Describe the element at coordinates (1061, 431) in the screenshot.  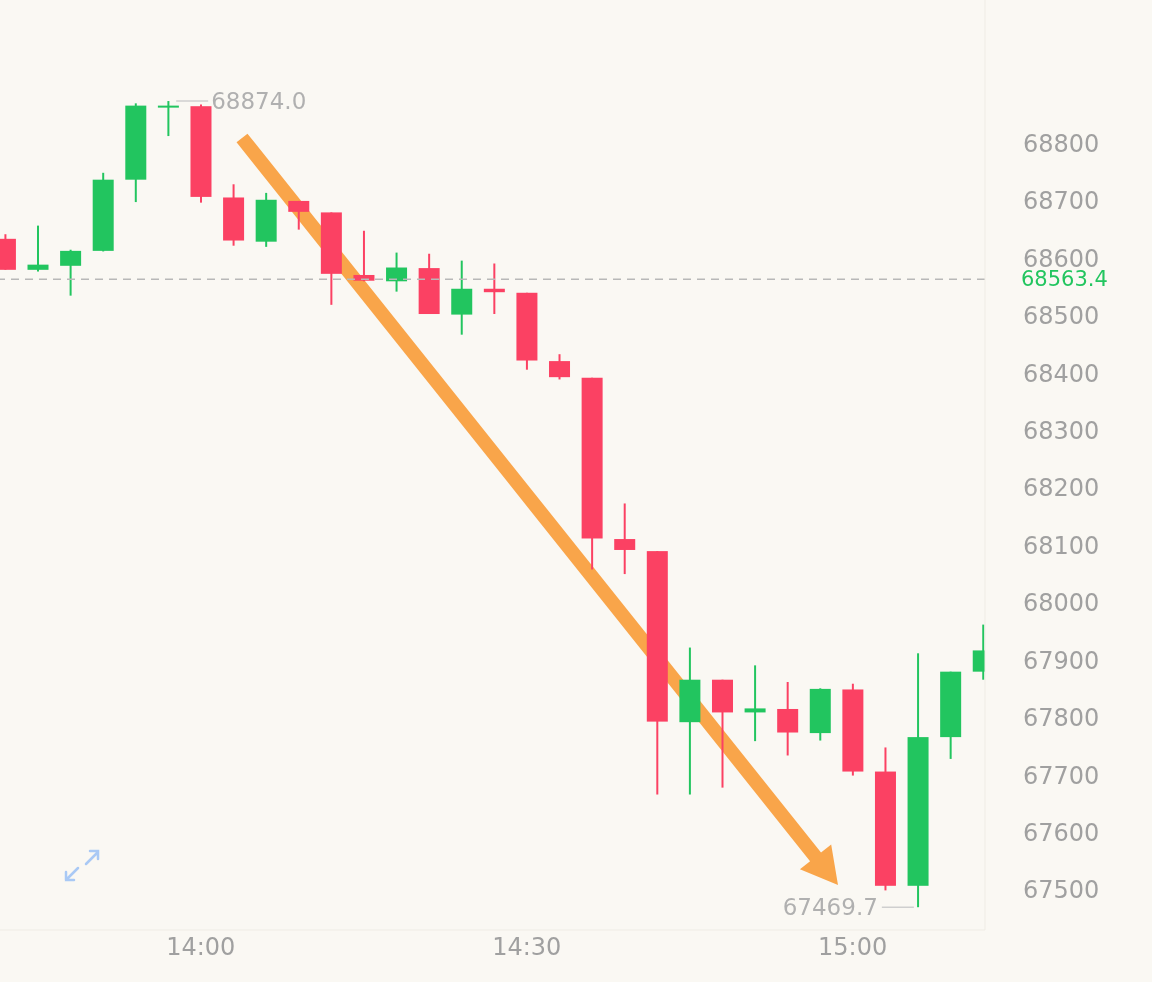
I see `y-tick-label: 68300` at that location.